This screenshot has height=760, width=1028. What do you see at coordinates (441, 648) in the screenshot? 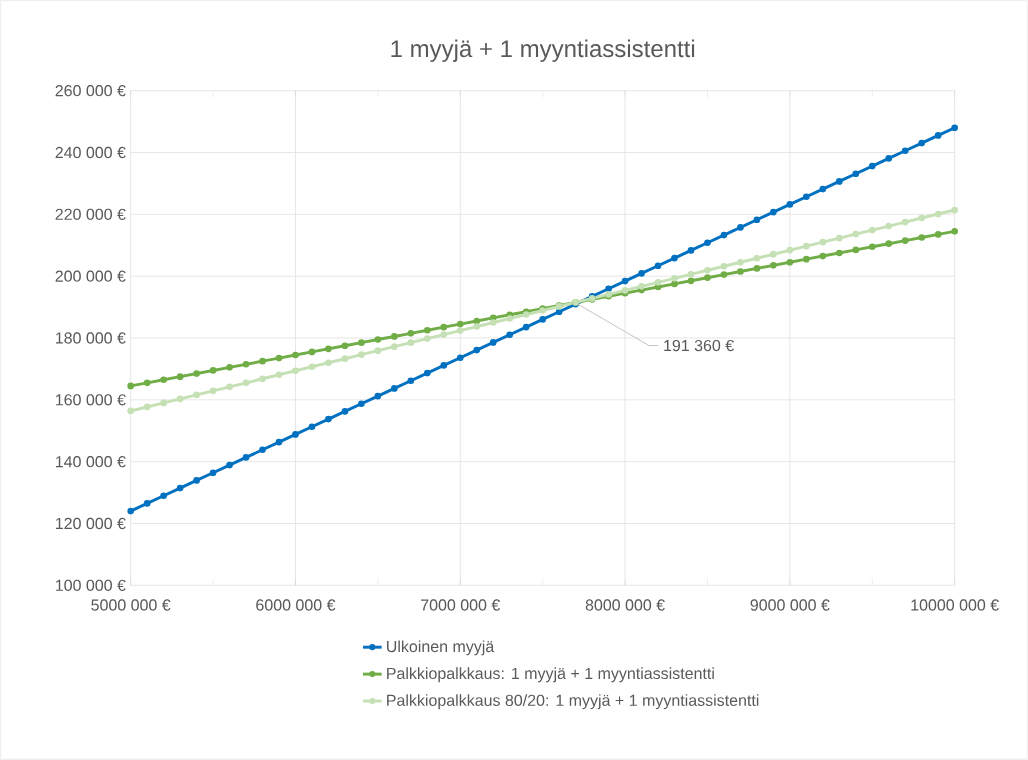
I see `legend-label: Ulkoinen myyjä` at bounding box center [441, 648].